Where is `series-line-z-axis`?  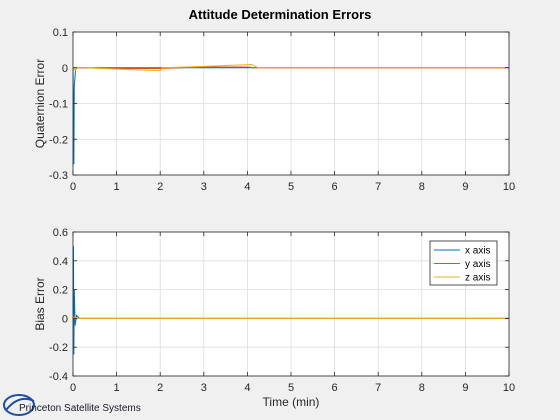 series-line-z-axis is located at coordinates (291, 317).